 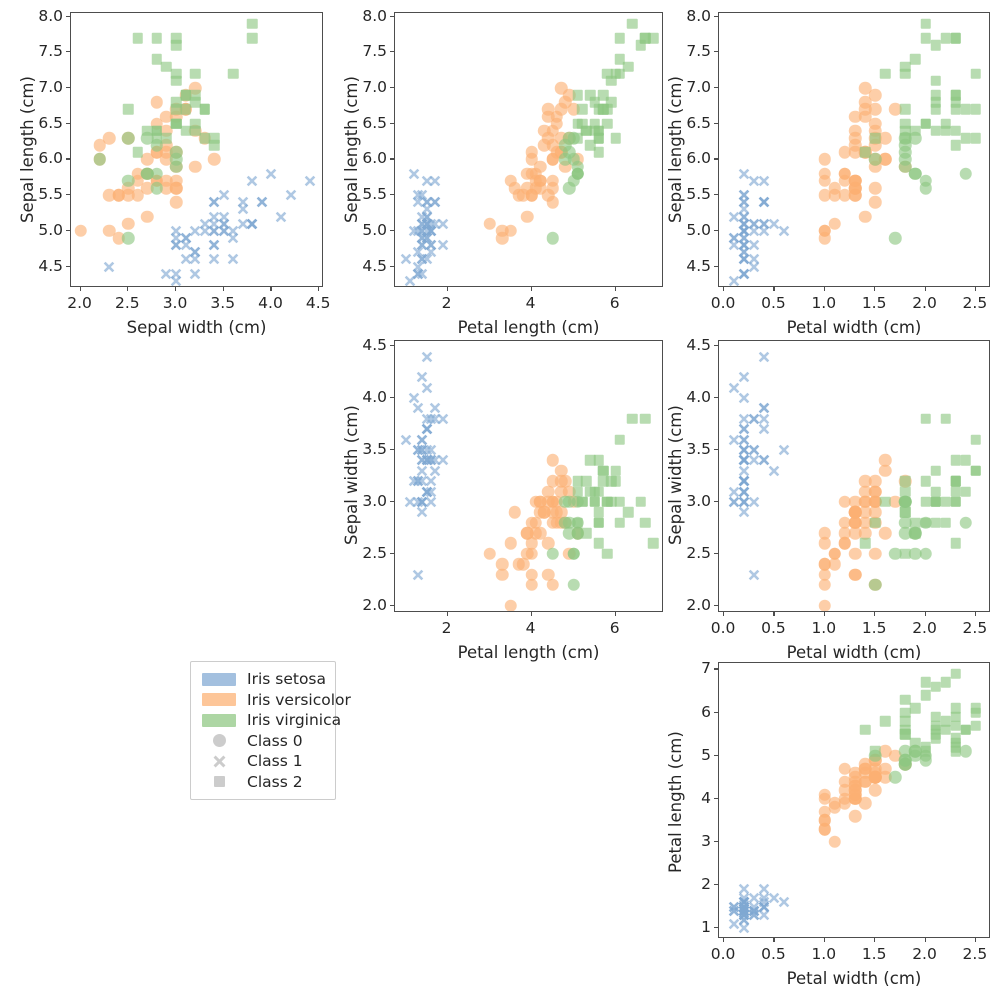 I want to click on x-tick-label: 2.5, so click(x=975, y=303).